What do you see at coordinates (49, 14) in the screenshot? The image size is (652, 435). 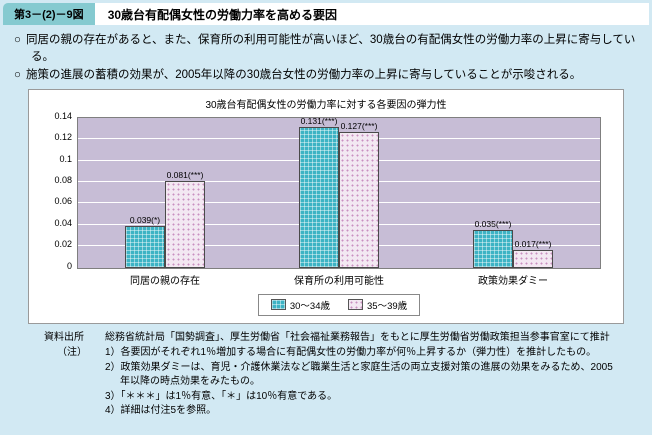 I see `figure-number: 第3－(2)－9図` at bounding box center [49, 14].